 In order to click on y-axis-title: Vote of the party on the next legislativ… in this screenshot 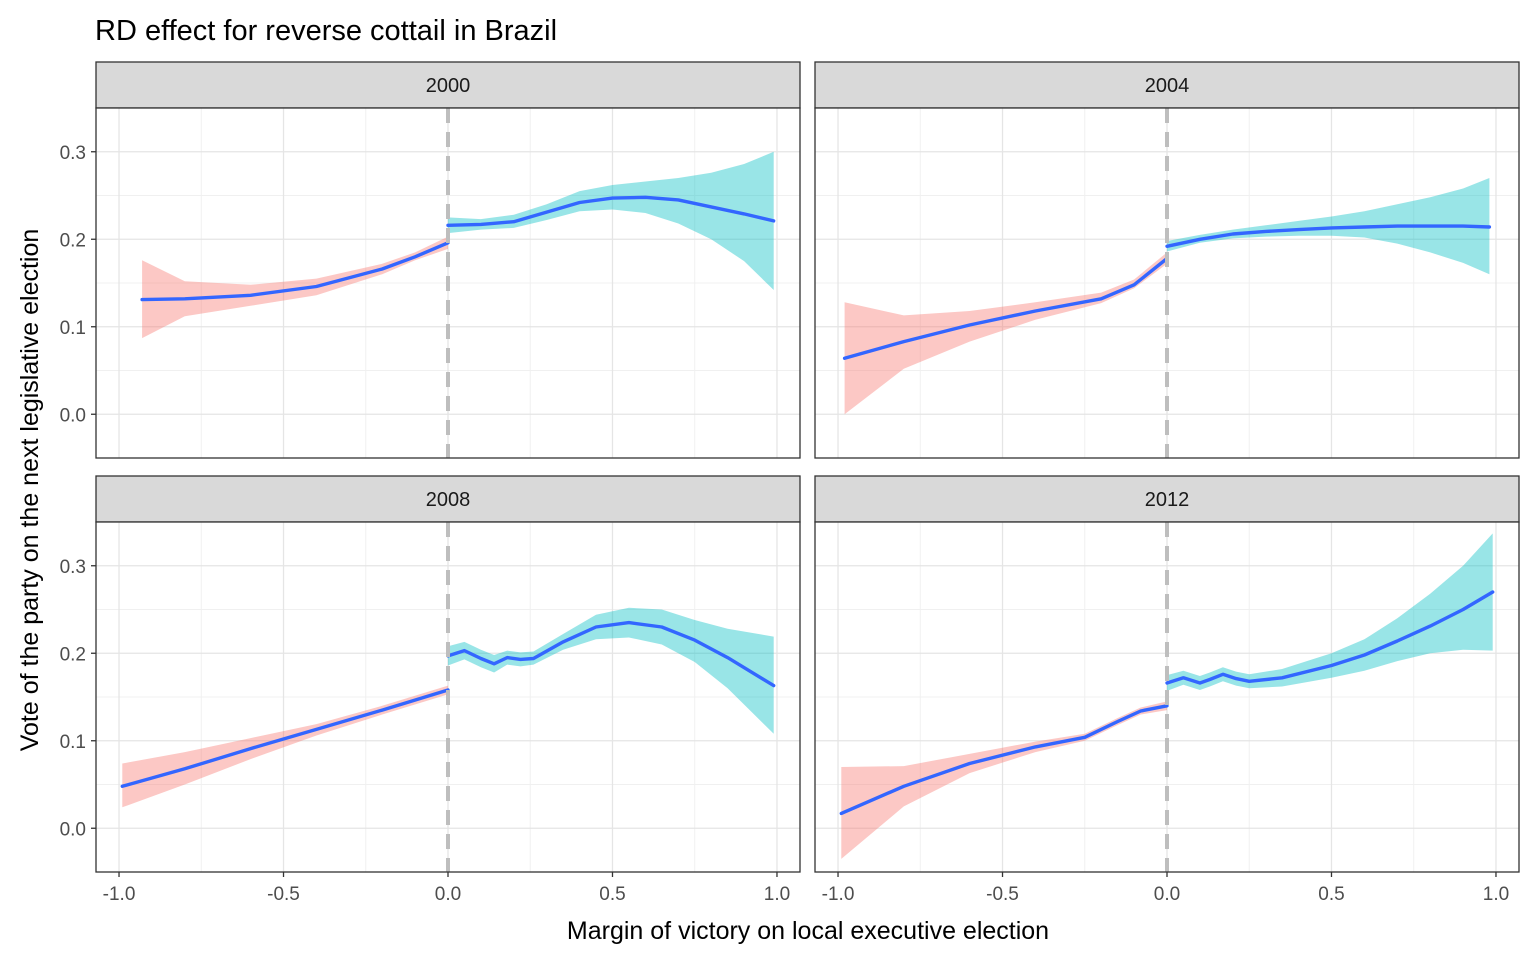, I will do `click(30, 490)`.